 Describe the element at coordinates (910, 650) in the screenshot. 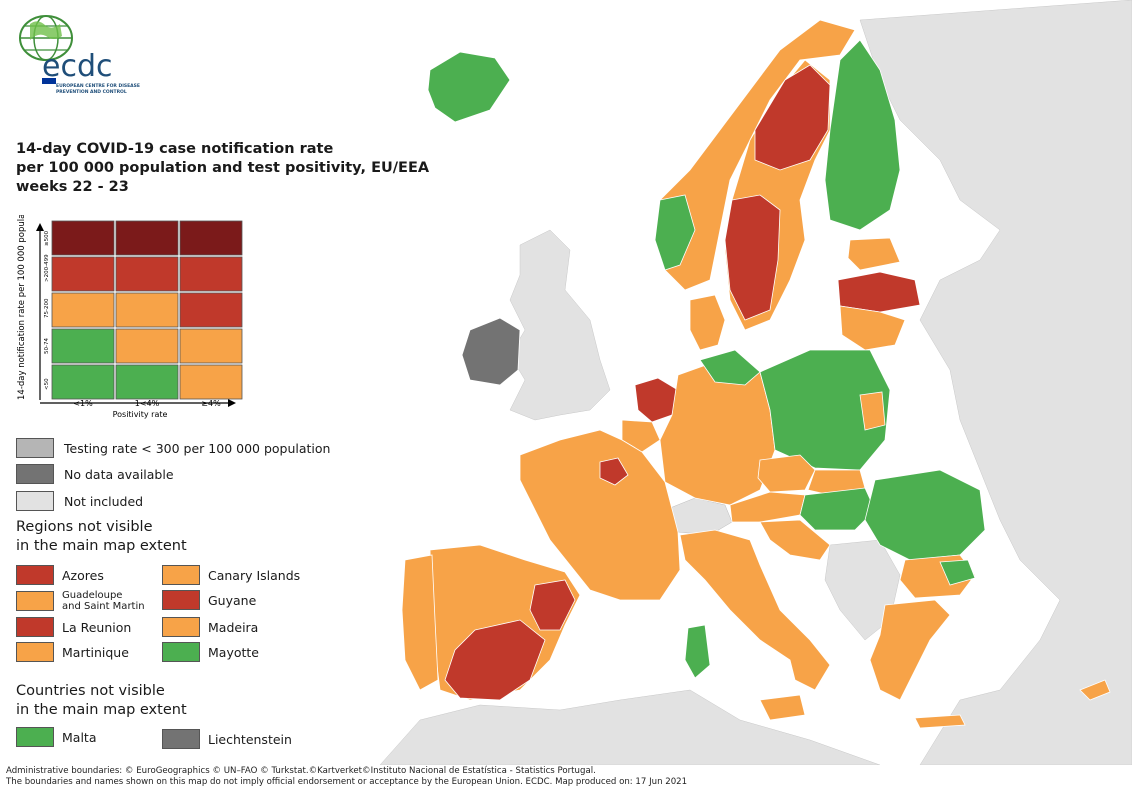

I see `country-greece` at that location.